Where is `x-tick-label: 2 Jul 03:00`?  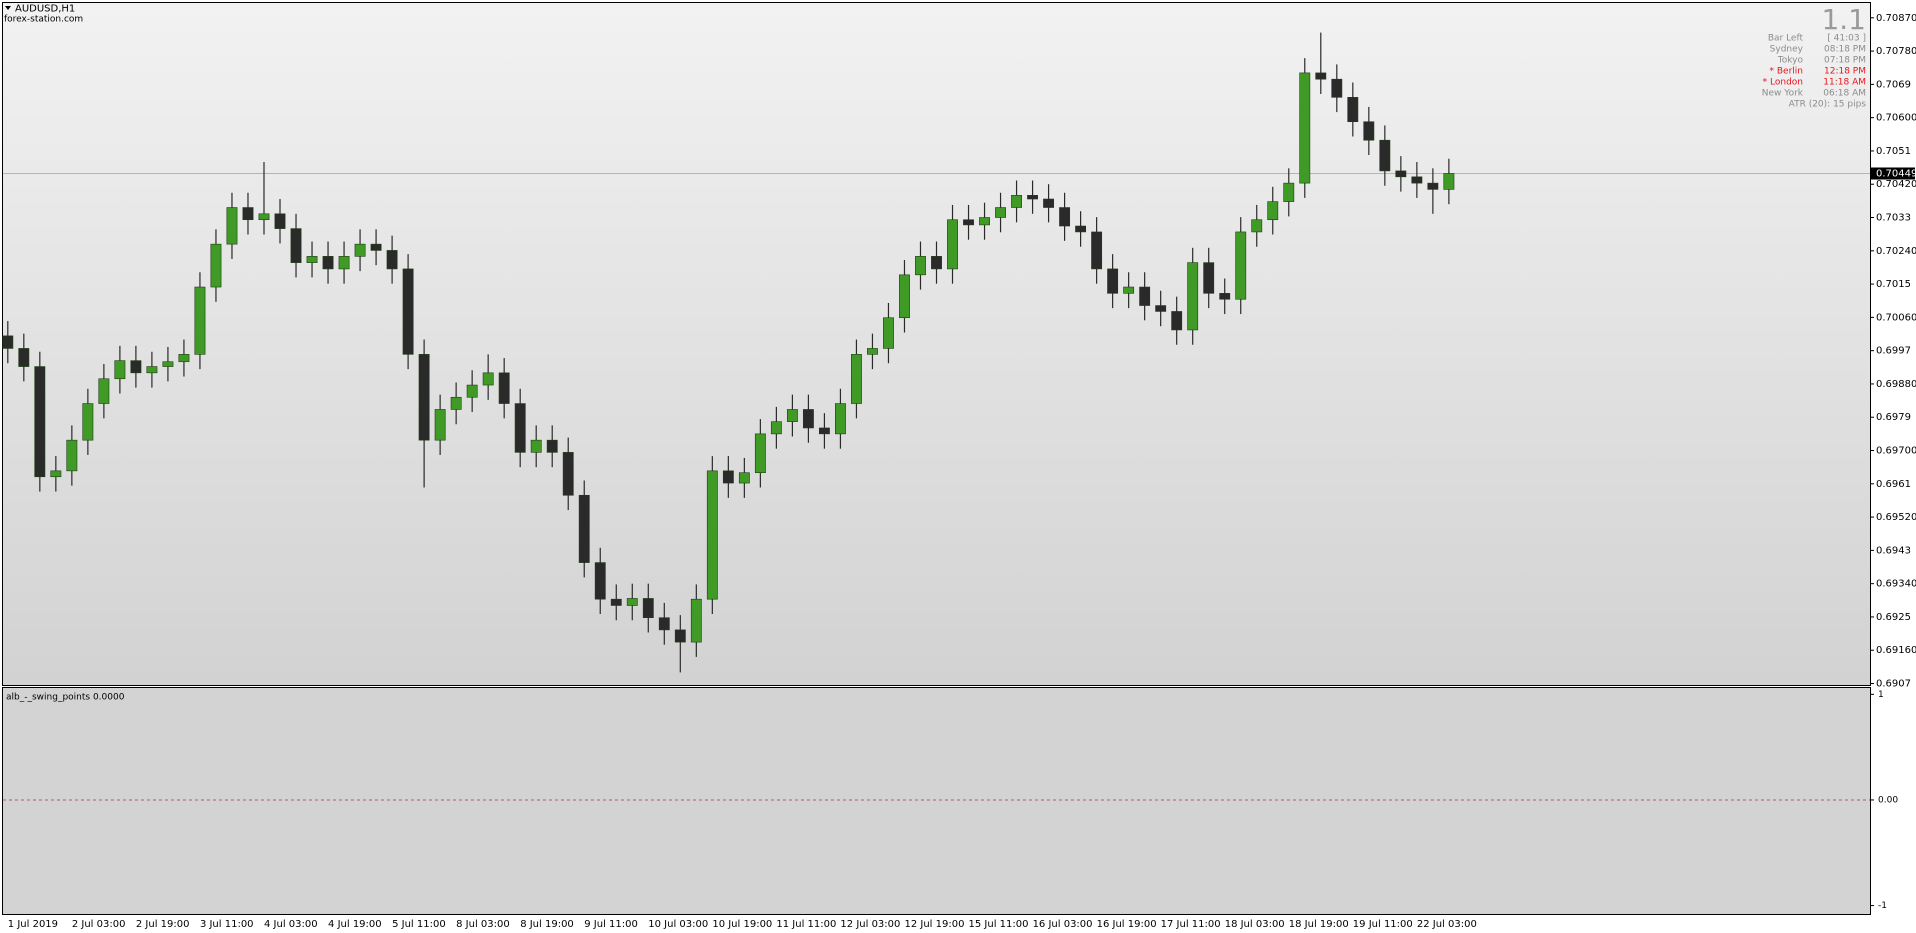
x-tick-label: 2 Jul 03:00 is located at coordinates (99, 924).